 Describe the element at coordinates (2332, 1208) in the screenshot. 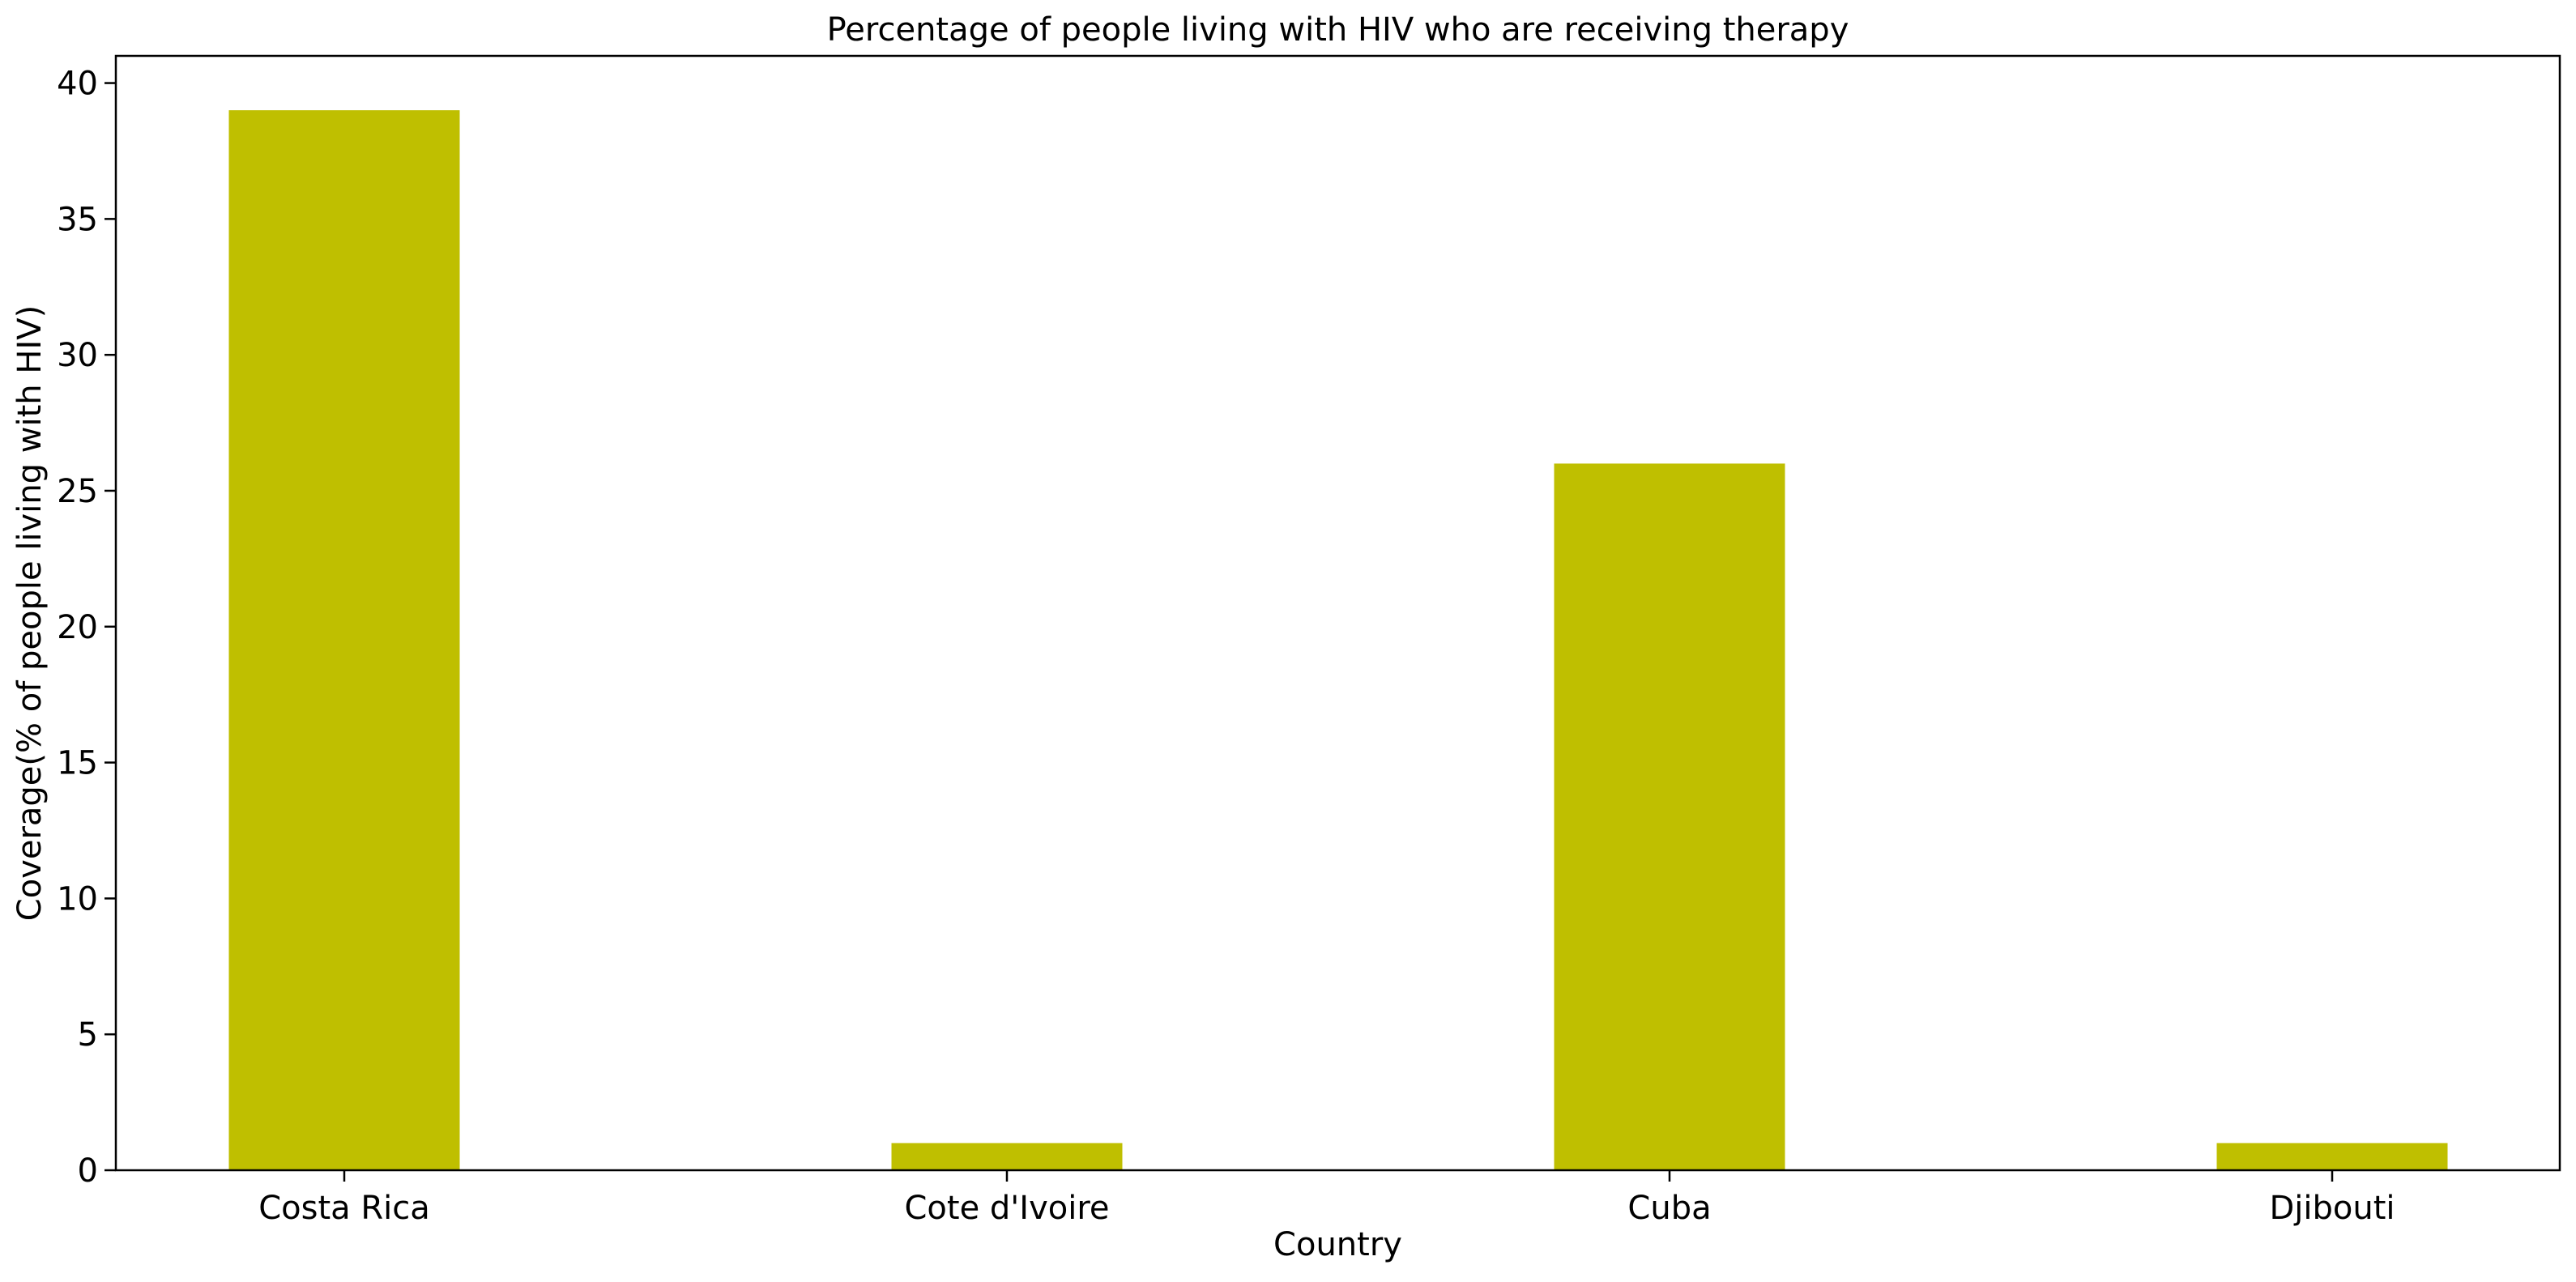

I see `x-tick-label: Djibouti` at that location.